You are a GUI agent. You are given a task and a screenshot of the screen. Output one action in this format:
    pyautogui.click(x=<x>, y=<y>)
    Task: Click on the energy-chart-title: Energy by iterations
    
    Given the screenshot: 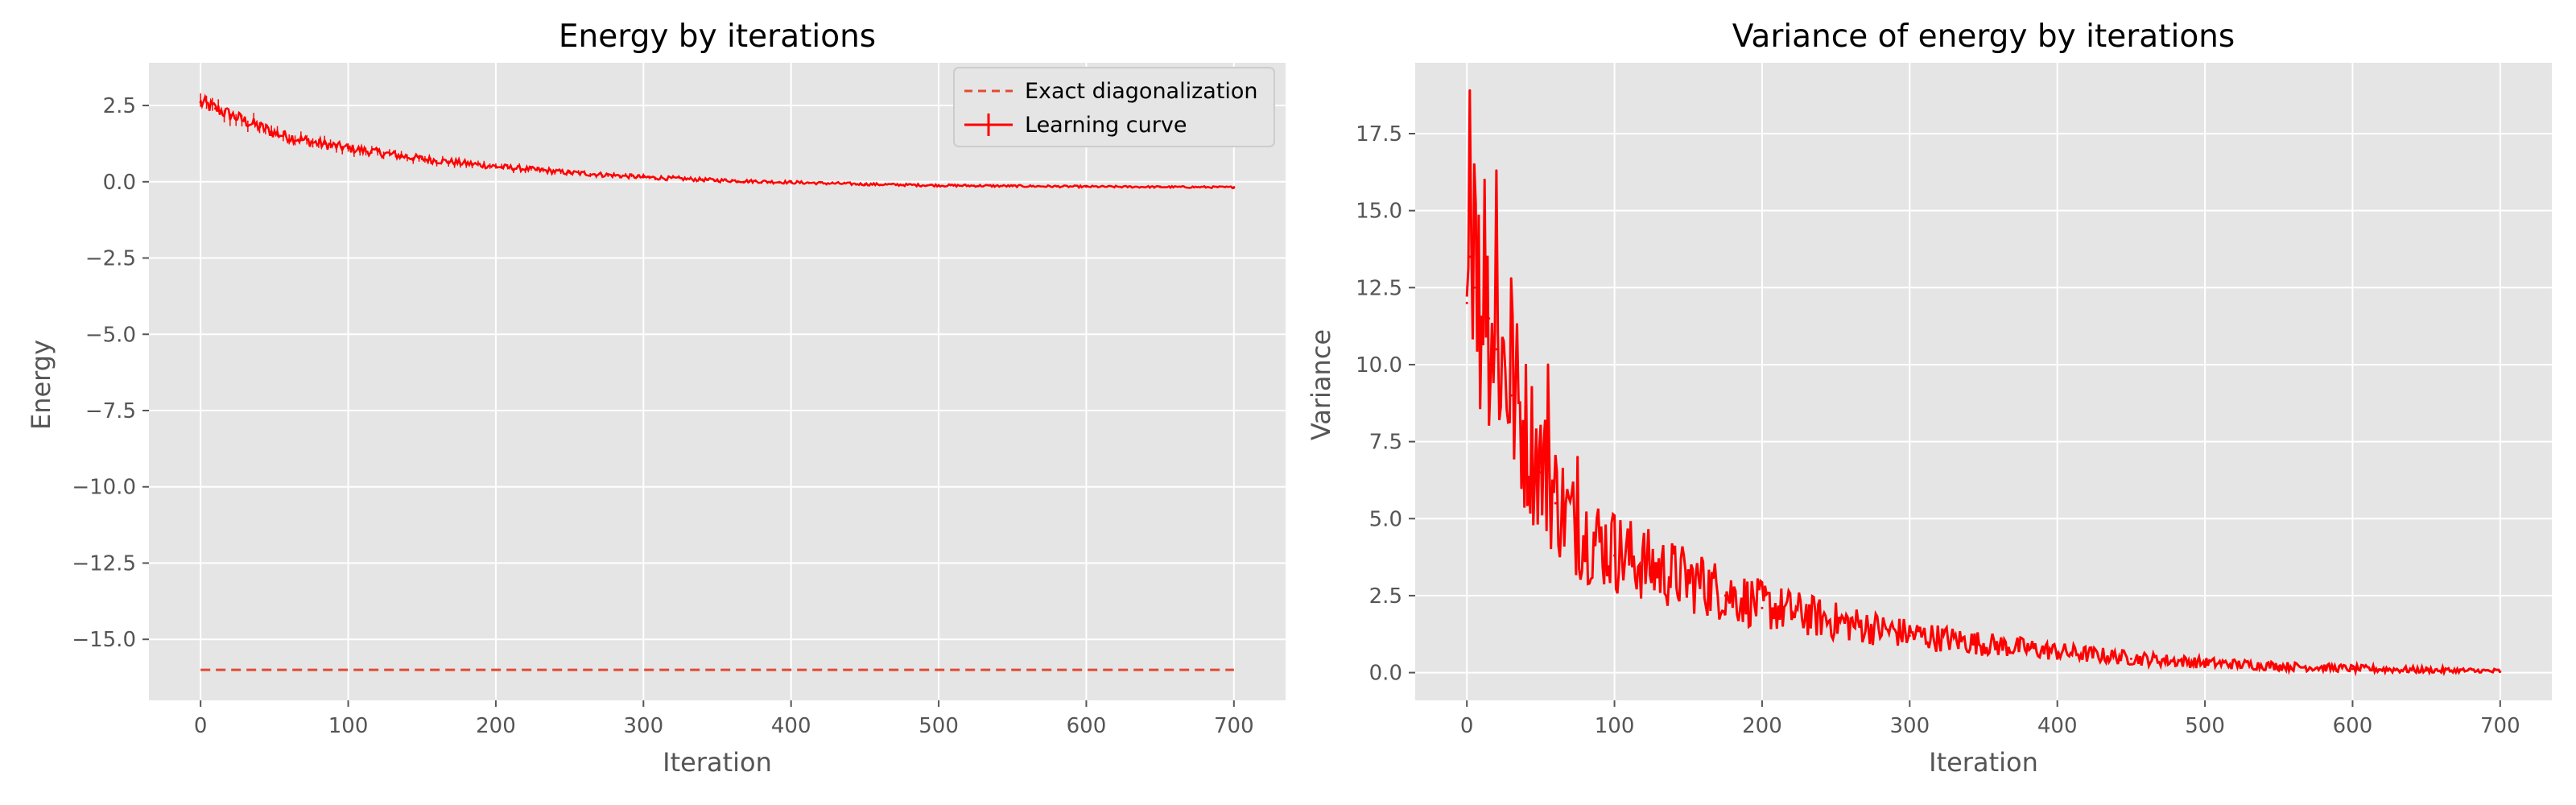 What is the action you would take?
    pyautogui.click(x=717, y=37)
    